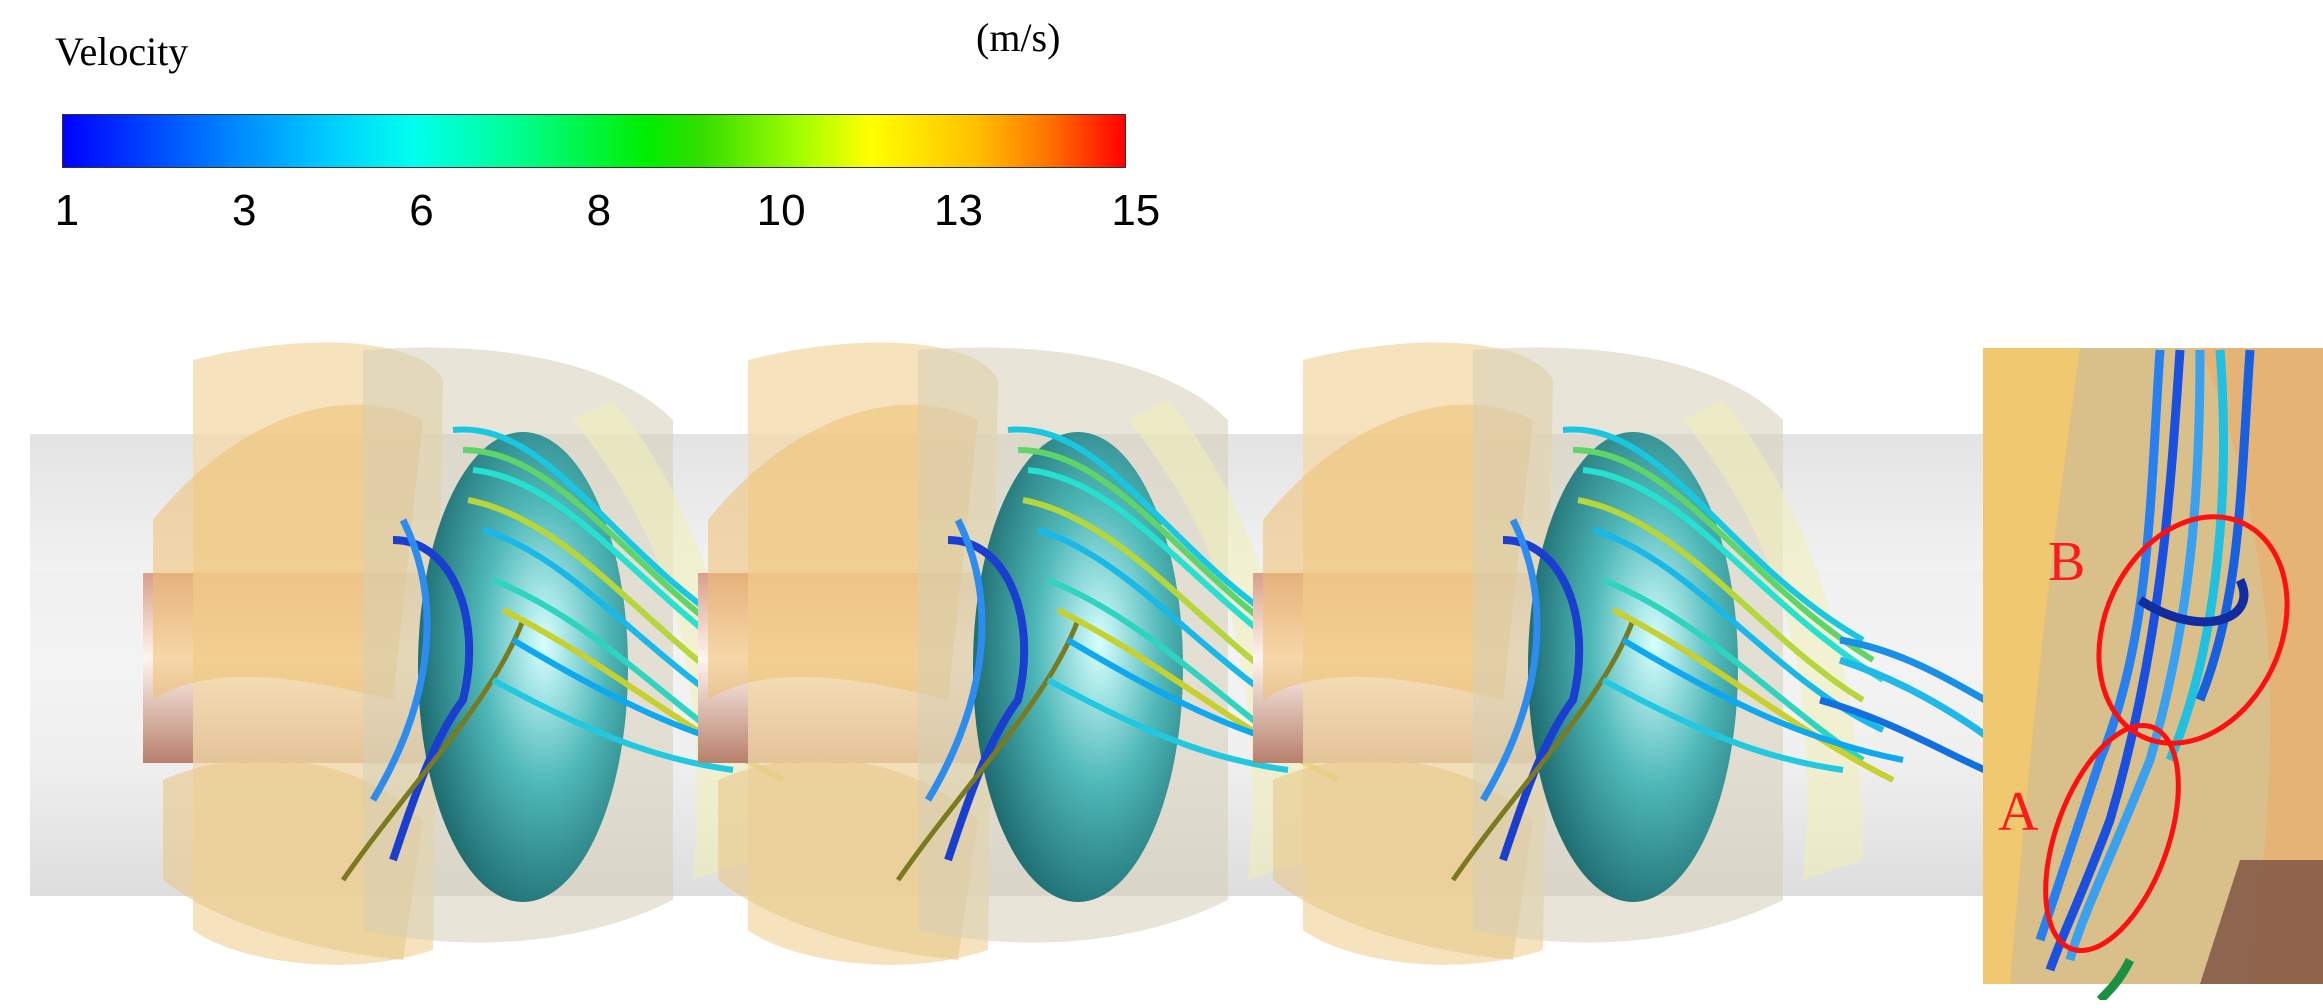 Image resolution: width=2323 pixels, height=1008 pixels. I want to click on colorbar-tick-label: 3, so click(244, 210).